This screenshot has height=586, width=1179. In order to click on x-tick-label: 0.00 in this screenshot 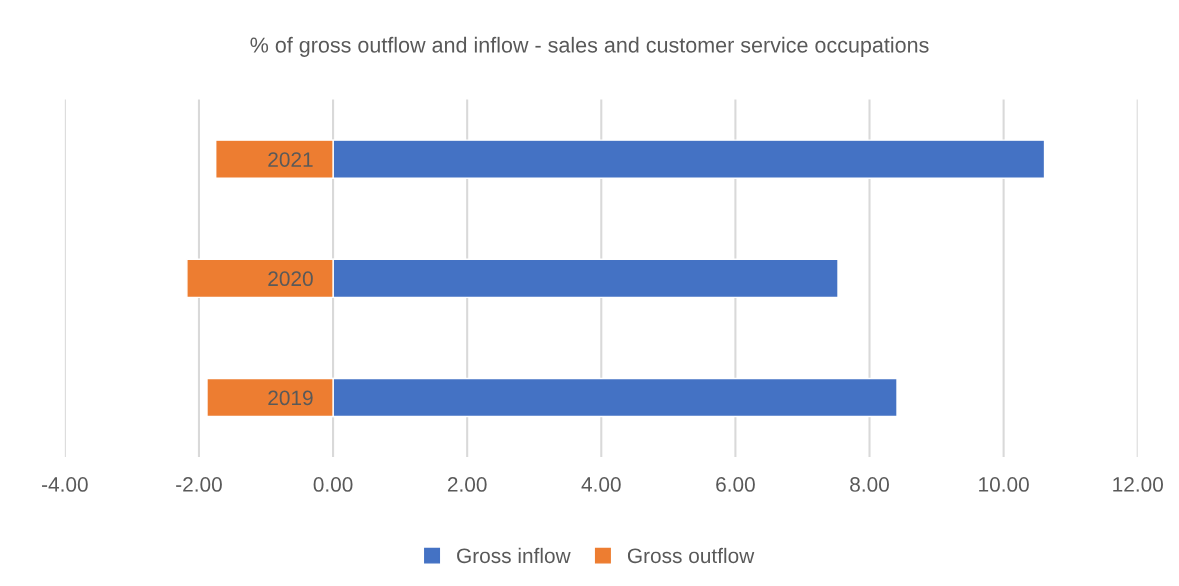, I will do `click(333, 484)`.